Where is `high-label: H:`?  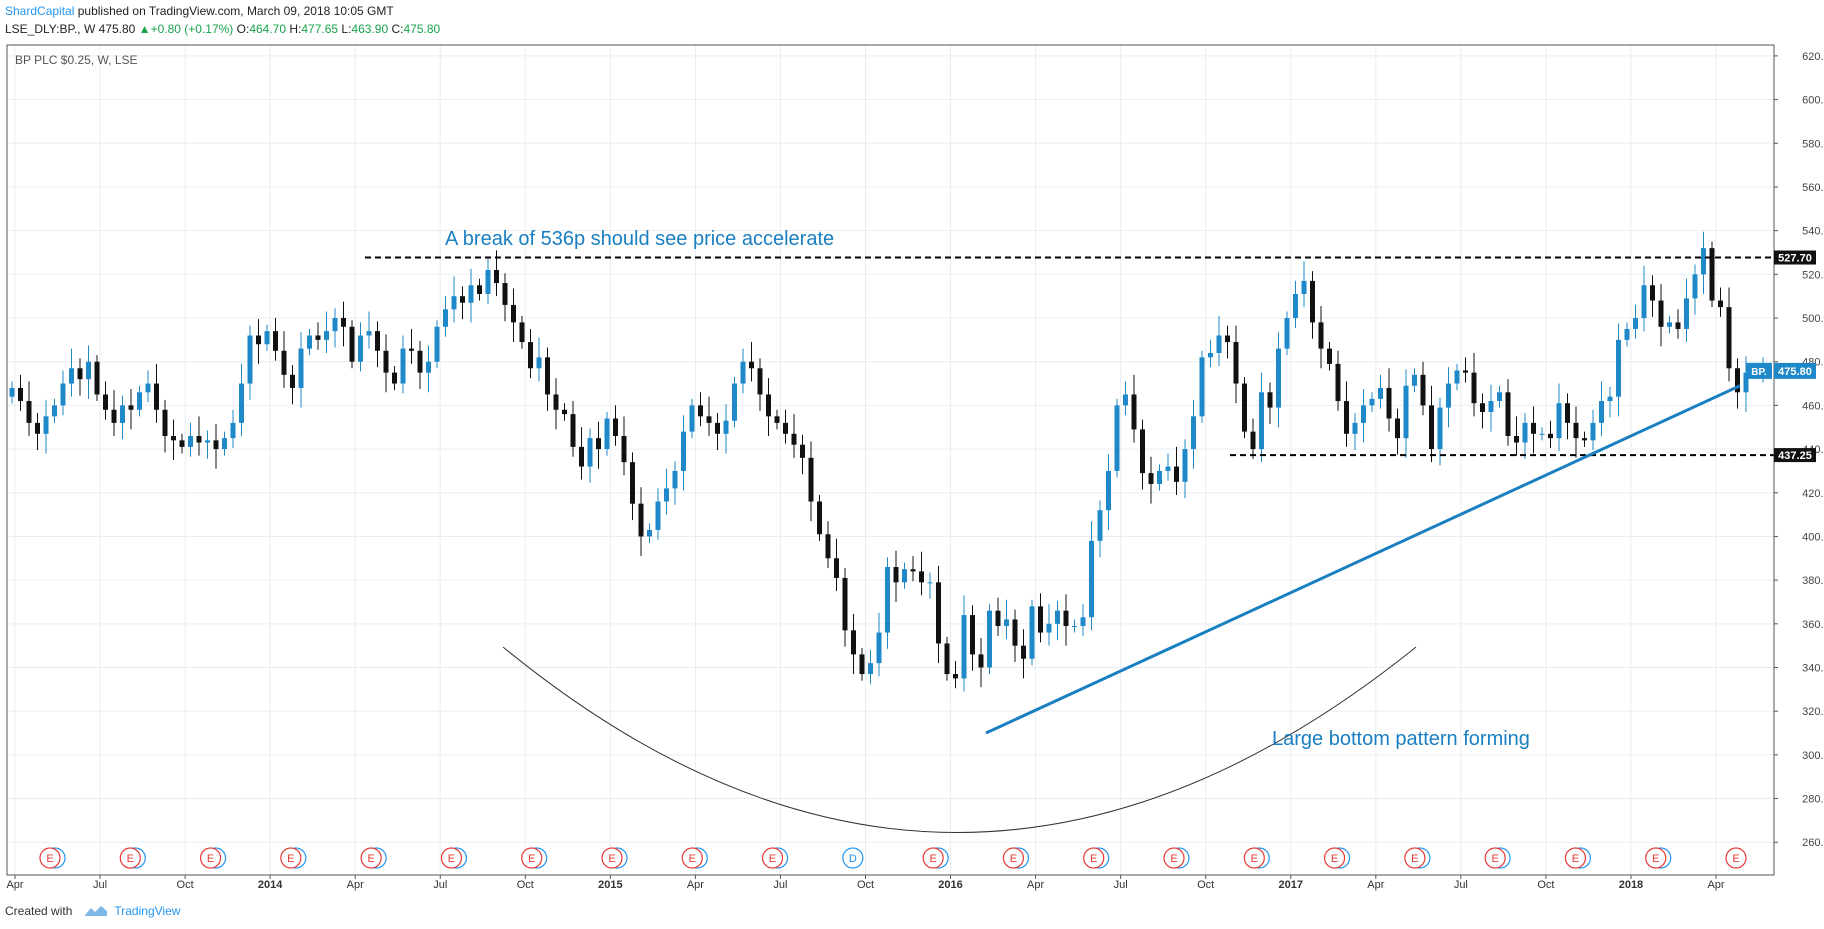
high-label: H: is located at coordinates (295, 29).